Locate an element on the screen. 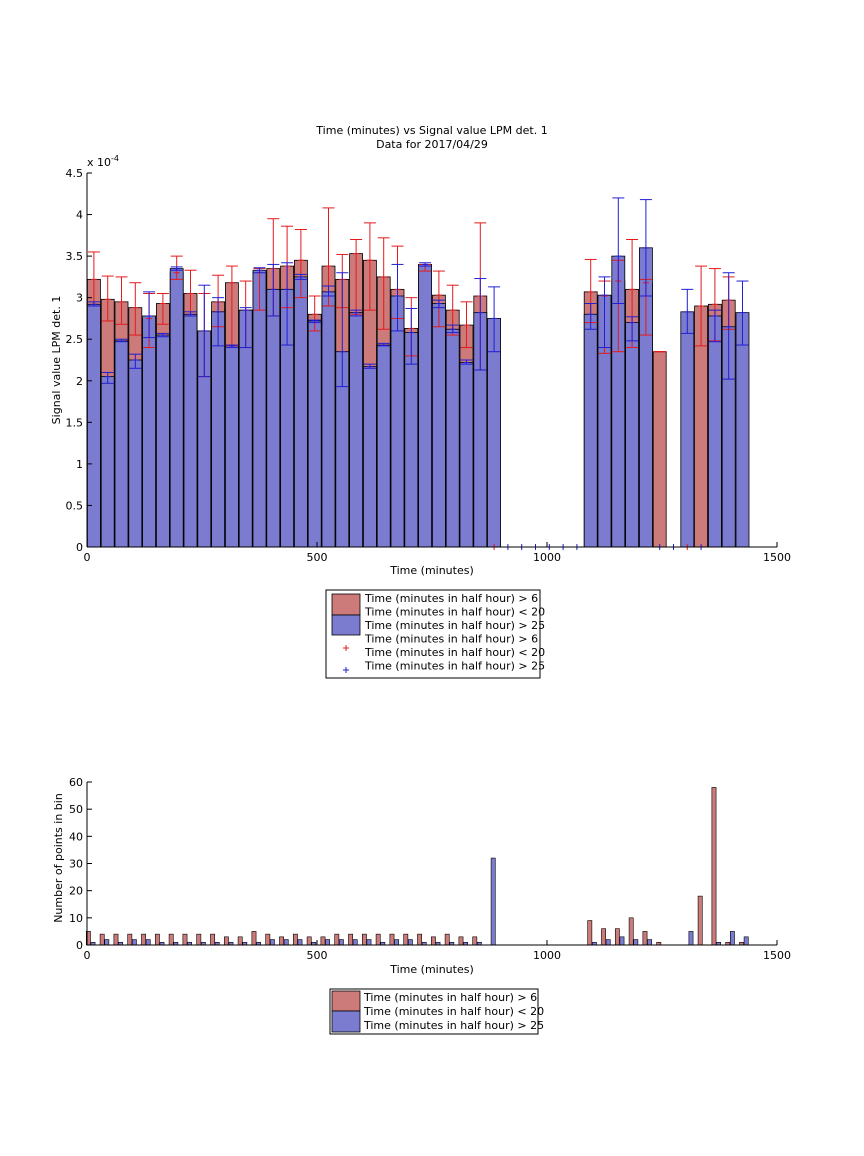  y-tick-label: 30 is located at coordinates (76, 864).